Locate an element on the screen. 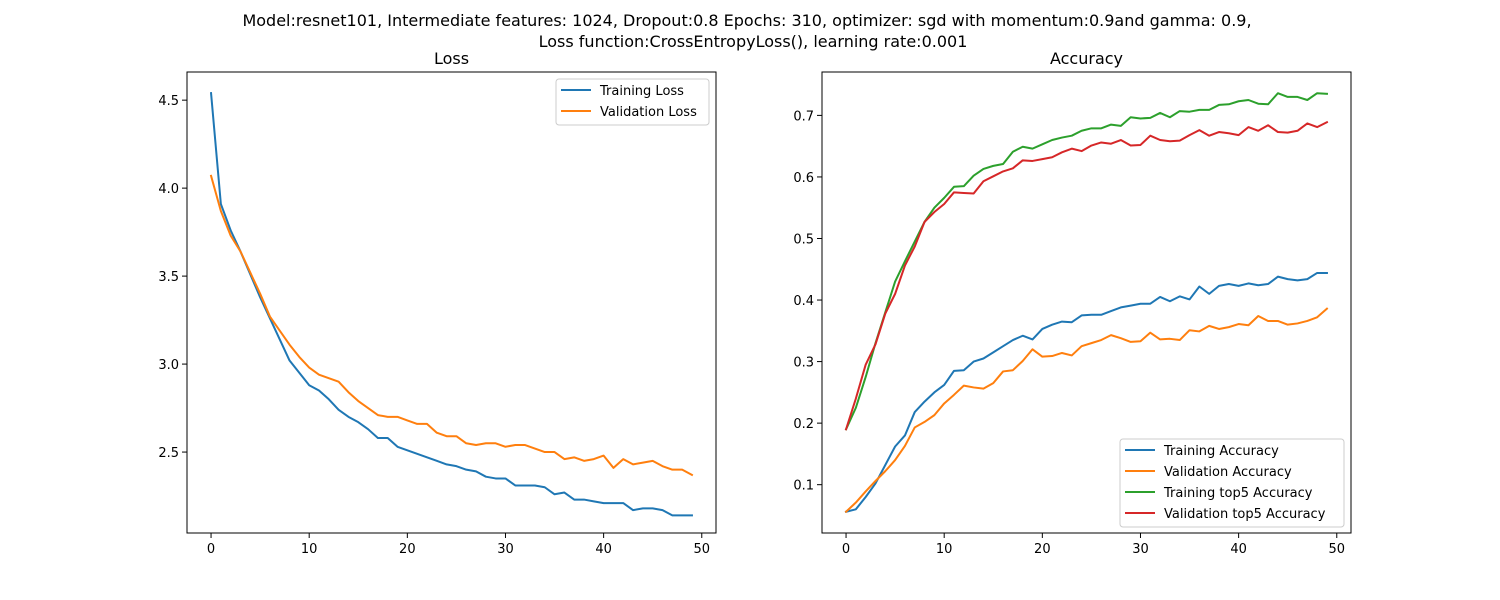 The width and height of the screenshot is (1500, 600). accuracy-y-tick-label: 0.1 is located at coordinates (803, 486).